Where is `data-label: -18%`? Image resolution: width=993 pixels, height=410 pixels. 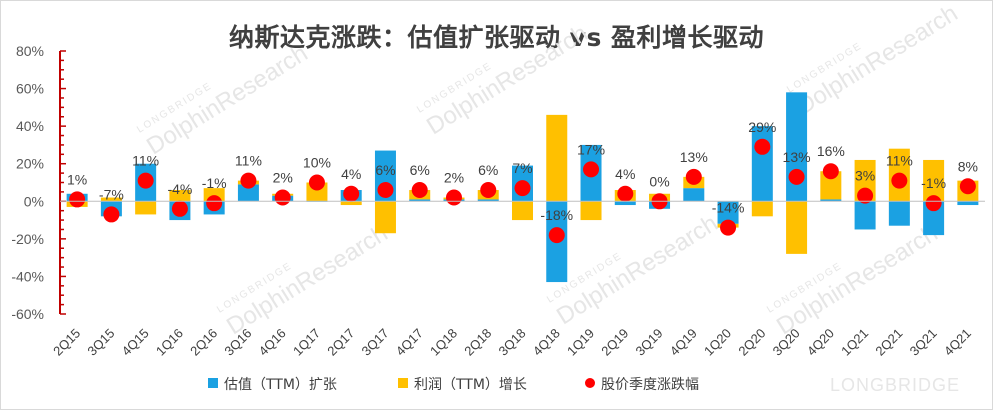
data-label: -18% is located at coordinates (556, 215).